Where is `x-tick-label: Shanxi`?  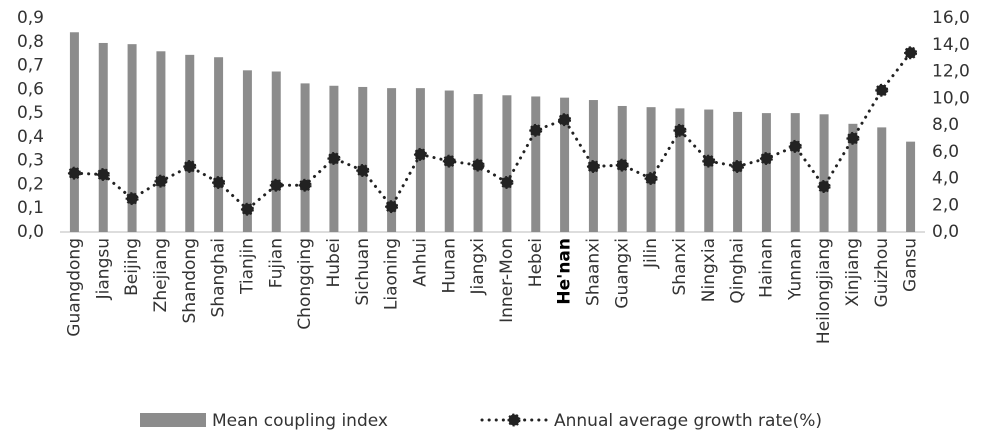 x-tick-label: Shanxi is located at coordinates (680, 267).